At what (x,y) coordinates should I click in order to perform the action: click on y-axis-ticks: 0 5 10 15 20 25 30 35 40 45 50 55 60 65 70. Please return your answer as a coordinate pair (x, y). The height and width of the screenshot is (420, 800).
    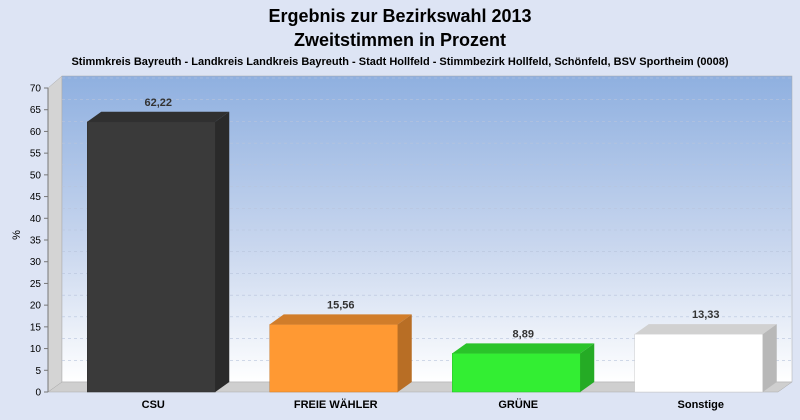
    Looking at the image, I should click on (39, 241).